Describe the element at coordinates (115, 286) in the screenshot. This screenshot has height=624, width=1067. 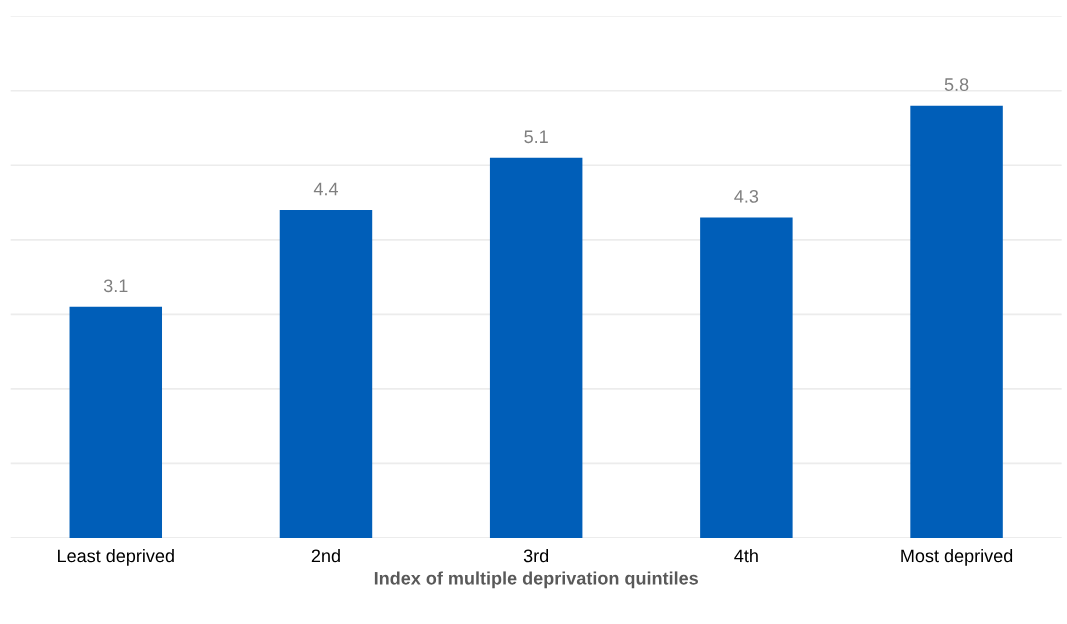
I see `data-label: 3.1` at that location.